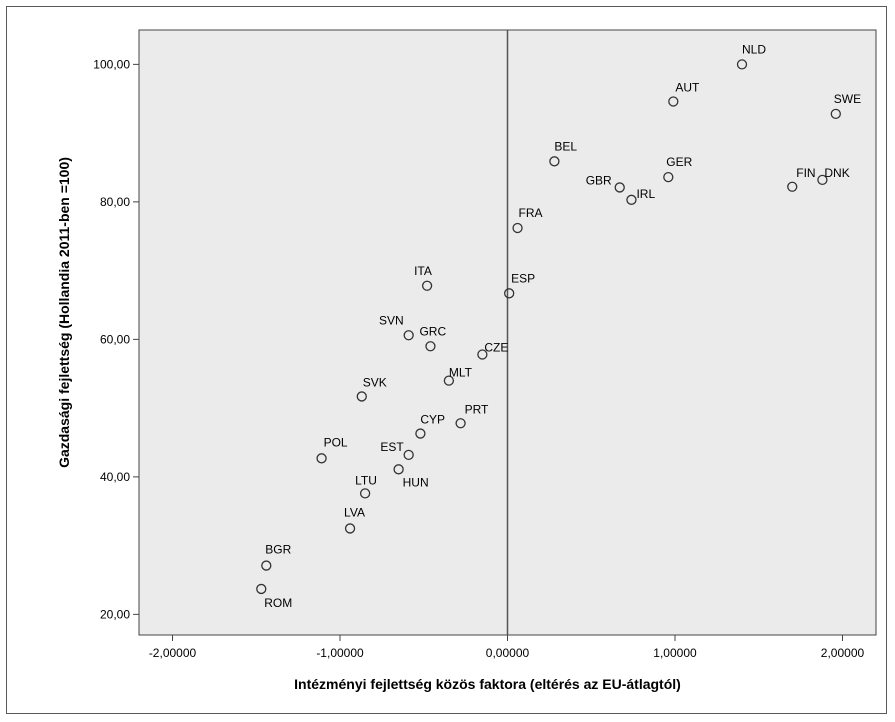 The width and height of the screenshot is (895, 722). Describe the element at coordinates (847, 99) in the screenshot. I see `point-label-swe: SWE` at that location.